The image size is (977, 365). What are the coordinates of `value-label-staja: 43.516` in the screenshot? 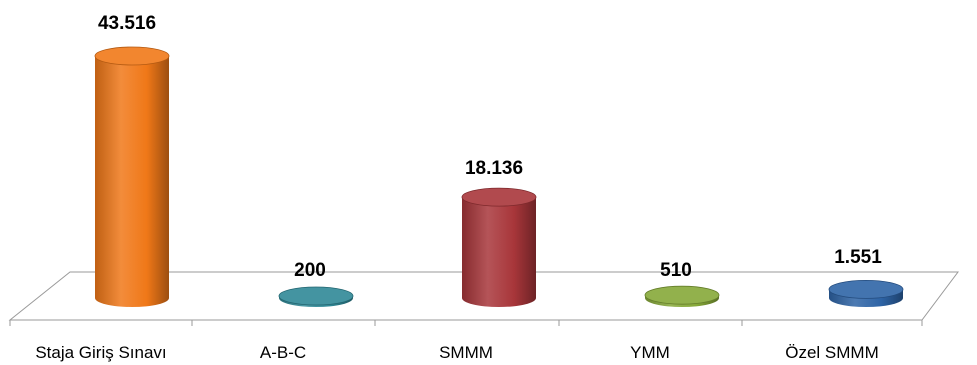 It's located at (127, 23).